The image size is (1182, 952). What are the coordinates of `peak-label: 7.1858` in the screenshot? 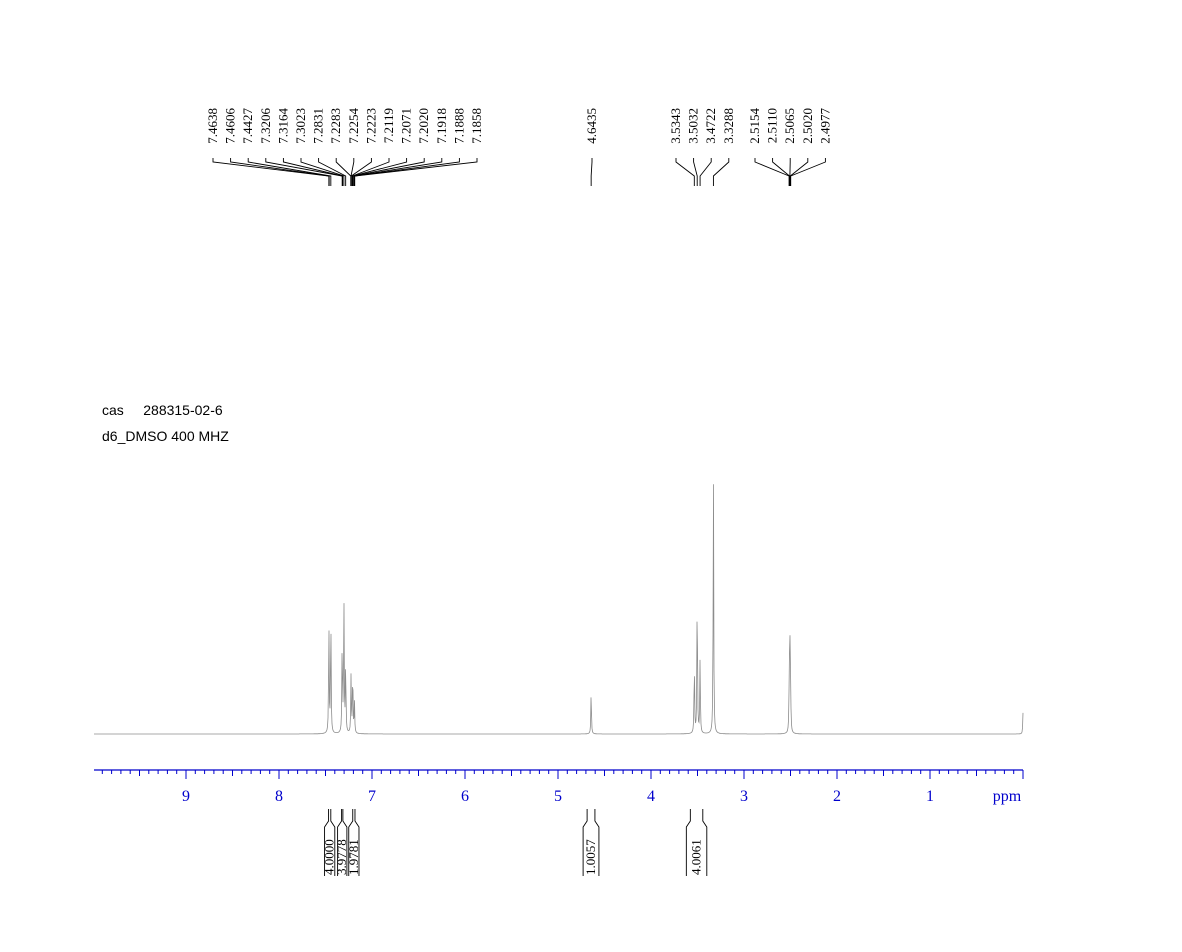 It's located at (476, 126).